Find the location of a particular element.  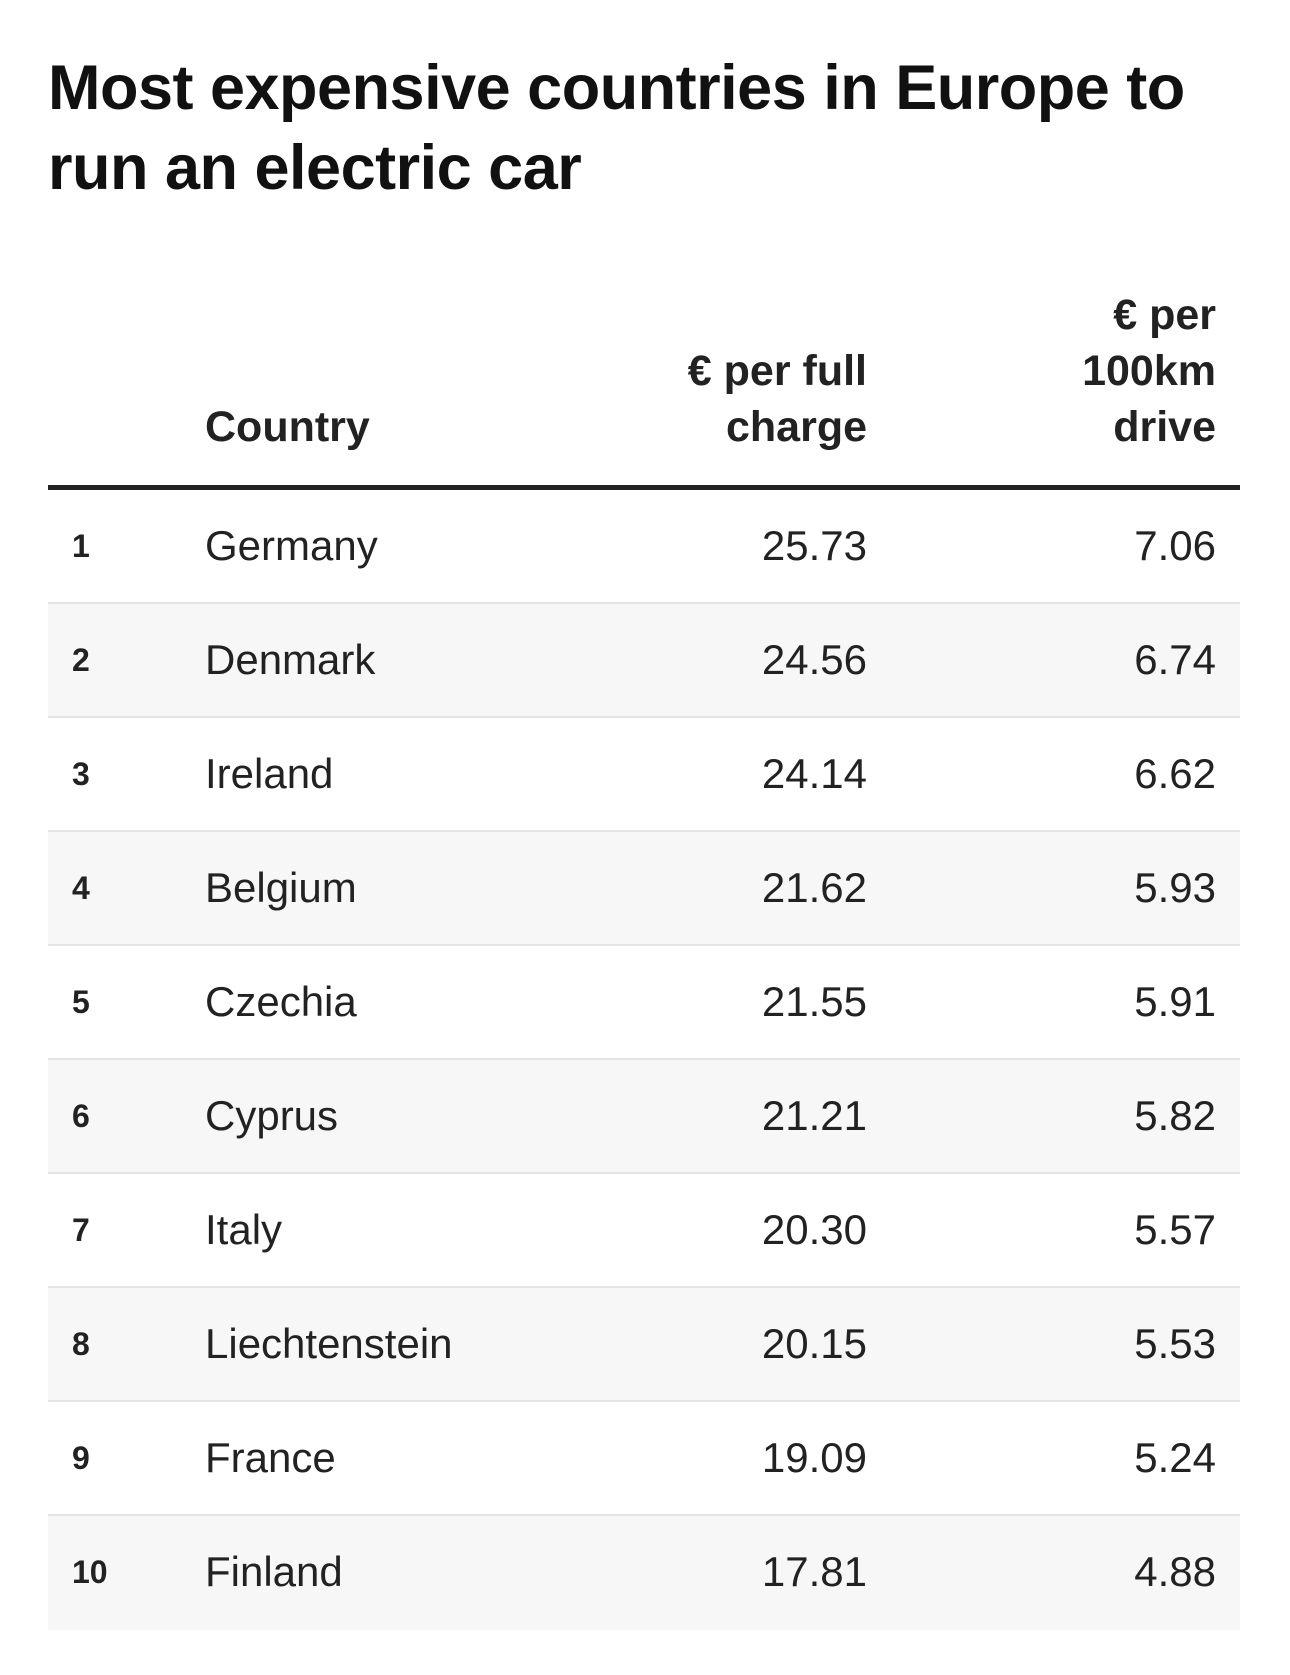

table-row: 5 Czechia 21.55 5.91 is located at coordinates (644, 1003).